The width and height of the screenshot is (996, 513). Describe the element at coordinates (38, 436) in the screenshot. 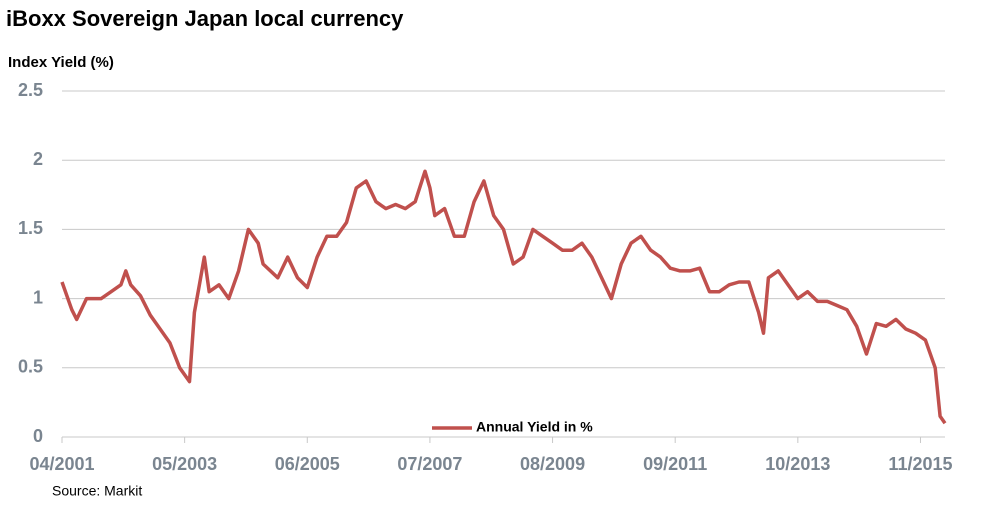

I see `y-tick-label: 0` at that location.